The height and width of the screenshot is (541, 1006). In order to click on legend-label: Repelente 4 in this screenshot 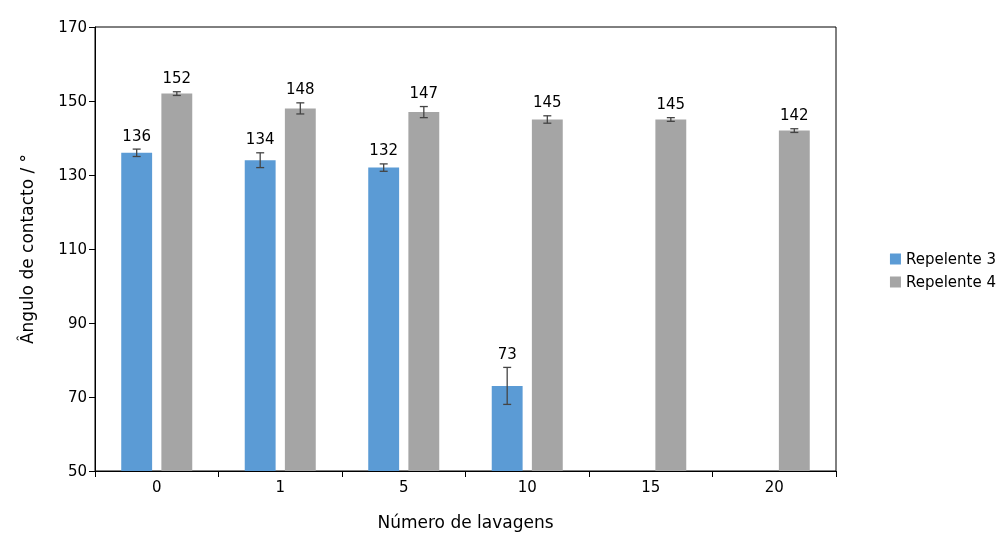, I will do `click(951, 282)`.